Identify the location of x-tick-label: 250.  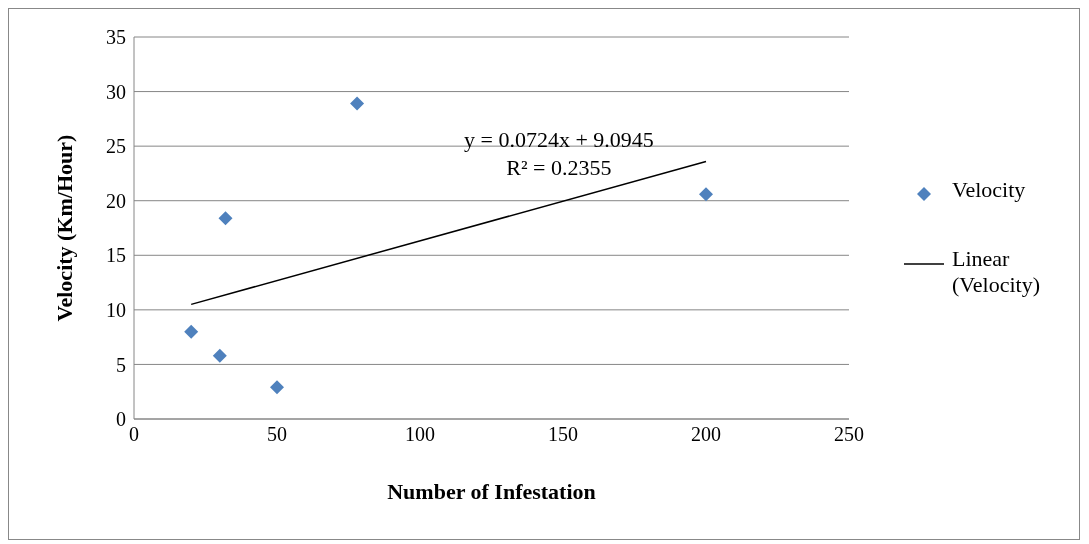
(849, 434).